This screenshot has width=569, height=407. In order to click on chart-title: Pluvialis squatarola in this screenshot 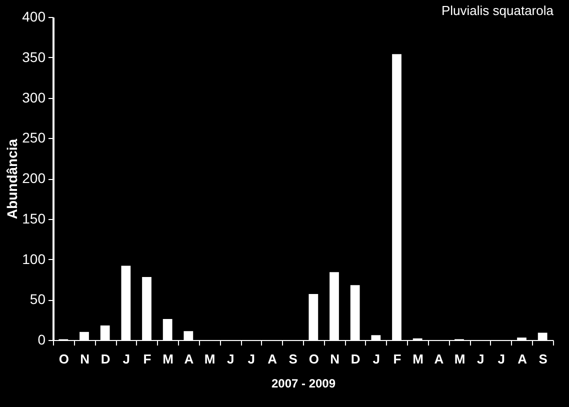, I will do `click(497, 10)`.